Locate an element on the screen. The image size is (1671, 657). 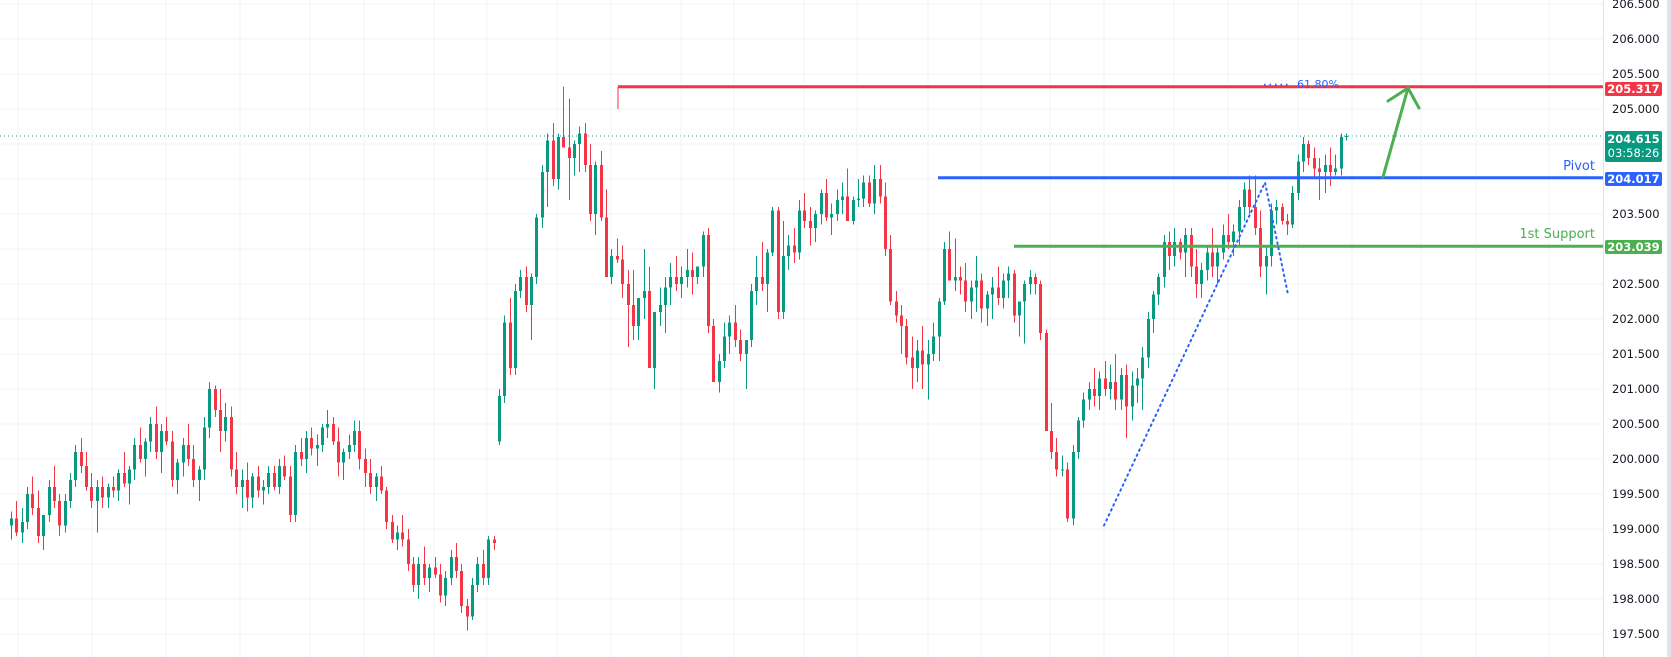
price-axis is located at coordinates (1637, 328).